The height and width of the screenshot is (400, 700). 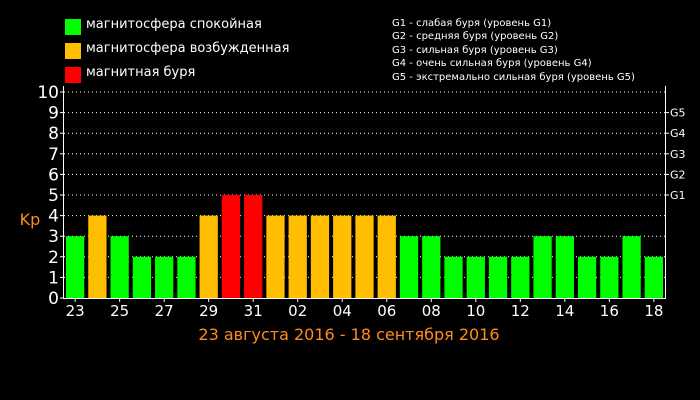 What do you see at coordinates (75, 311) in the screenshot?
I see `x-tick-label: 23` at bounding box center [75, 311].